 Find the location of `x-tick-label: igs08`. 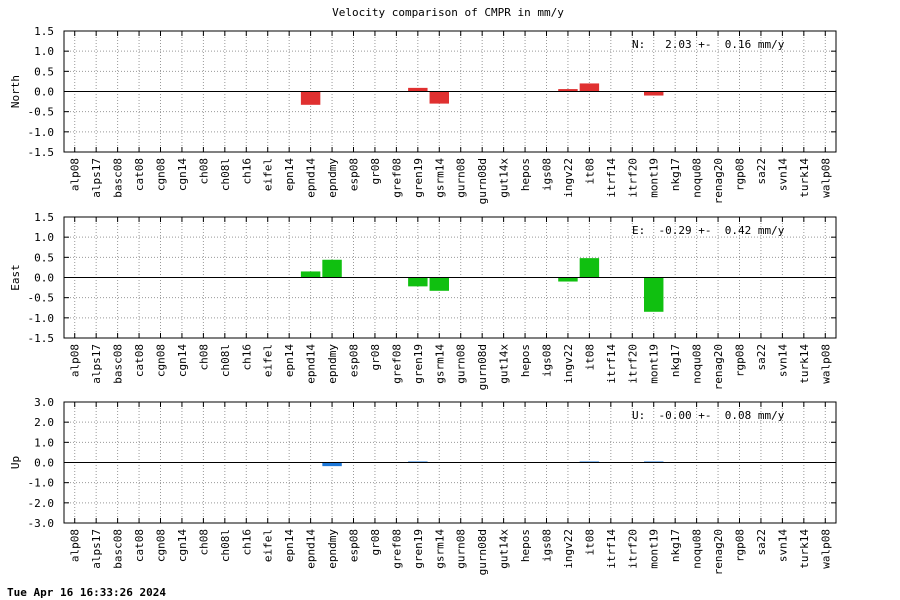

x-tick-label: igs08 is located at coordinates (547, 174).